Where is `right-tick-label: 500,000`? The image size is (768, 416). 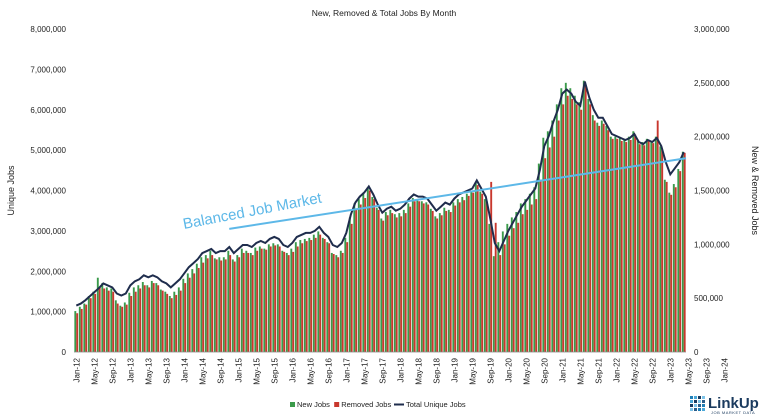 right-tick-label: 500,000 is located at coordinates (708, 298).